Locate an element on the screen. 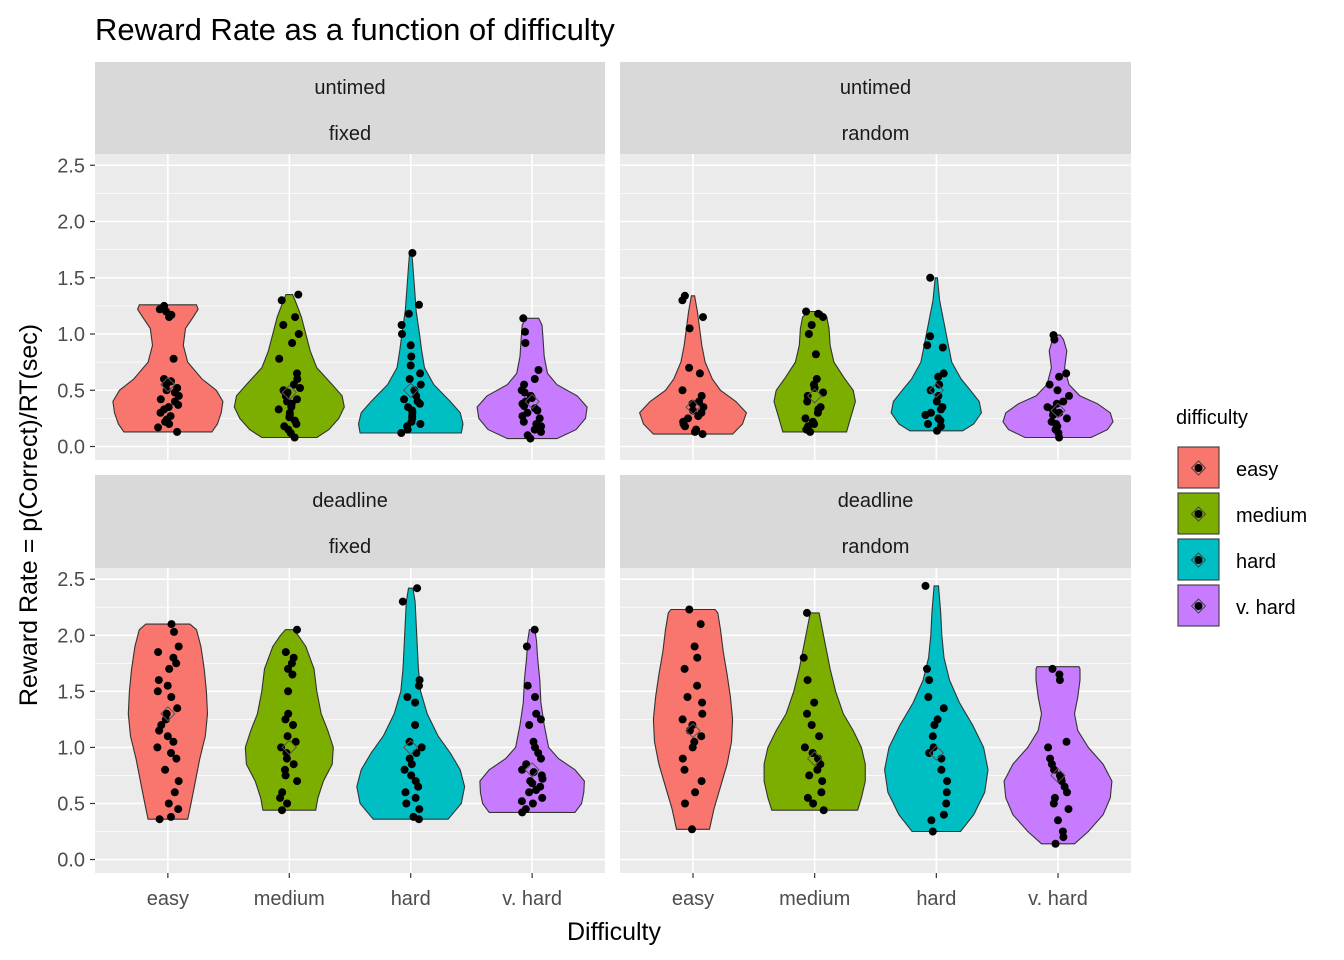  legend-key-diamond is located at coordinates (1198, 514).